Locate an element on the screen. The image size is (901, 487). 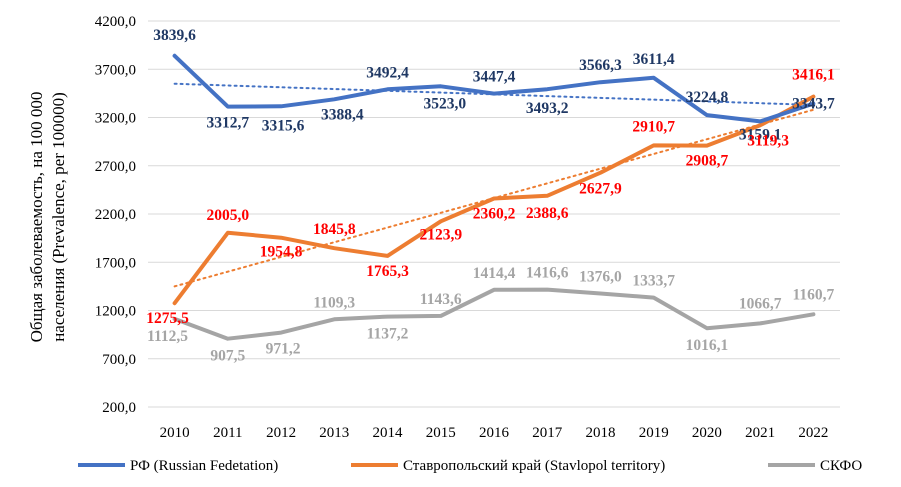
x-tick-label: 2013 is located at coordinates (334, 433).